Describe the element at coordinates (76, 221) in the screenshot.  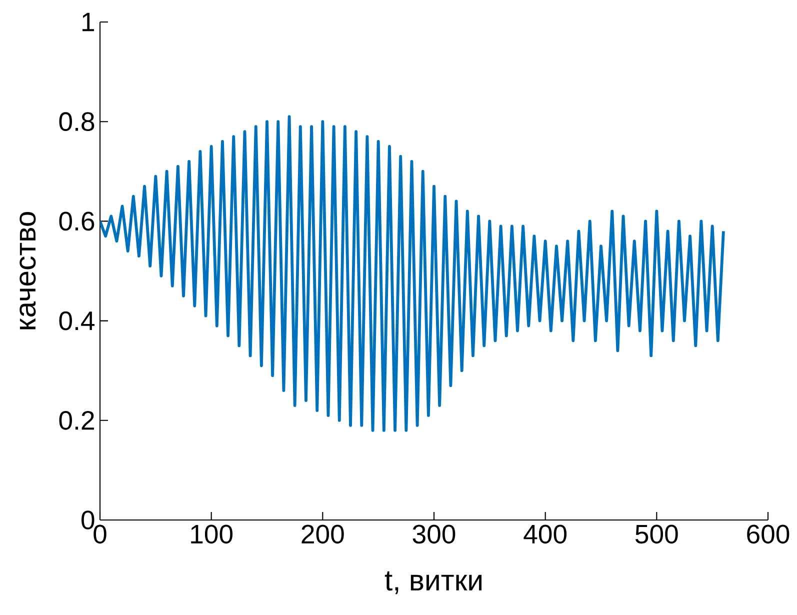
I see `y-tick-label: 0.6` at that location.